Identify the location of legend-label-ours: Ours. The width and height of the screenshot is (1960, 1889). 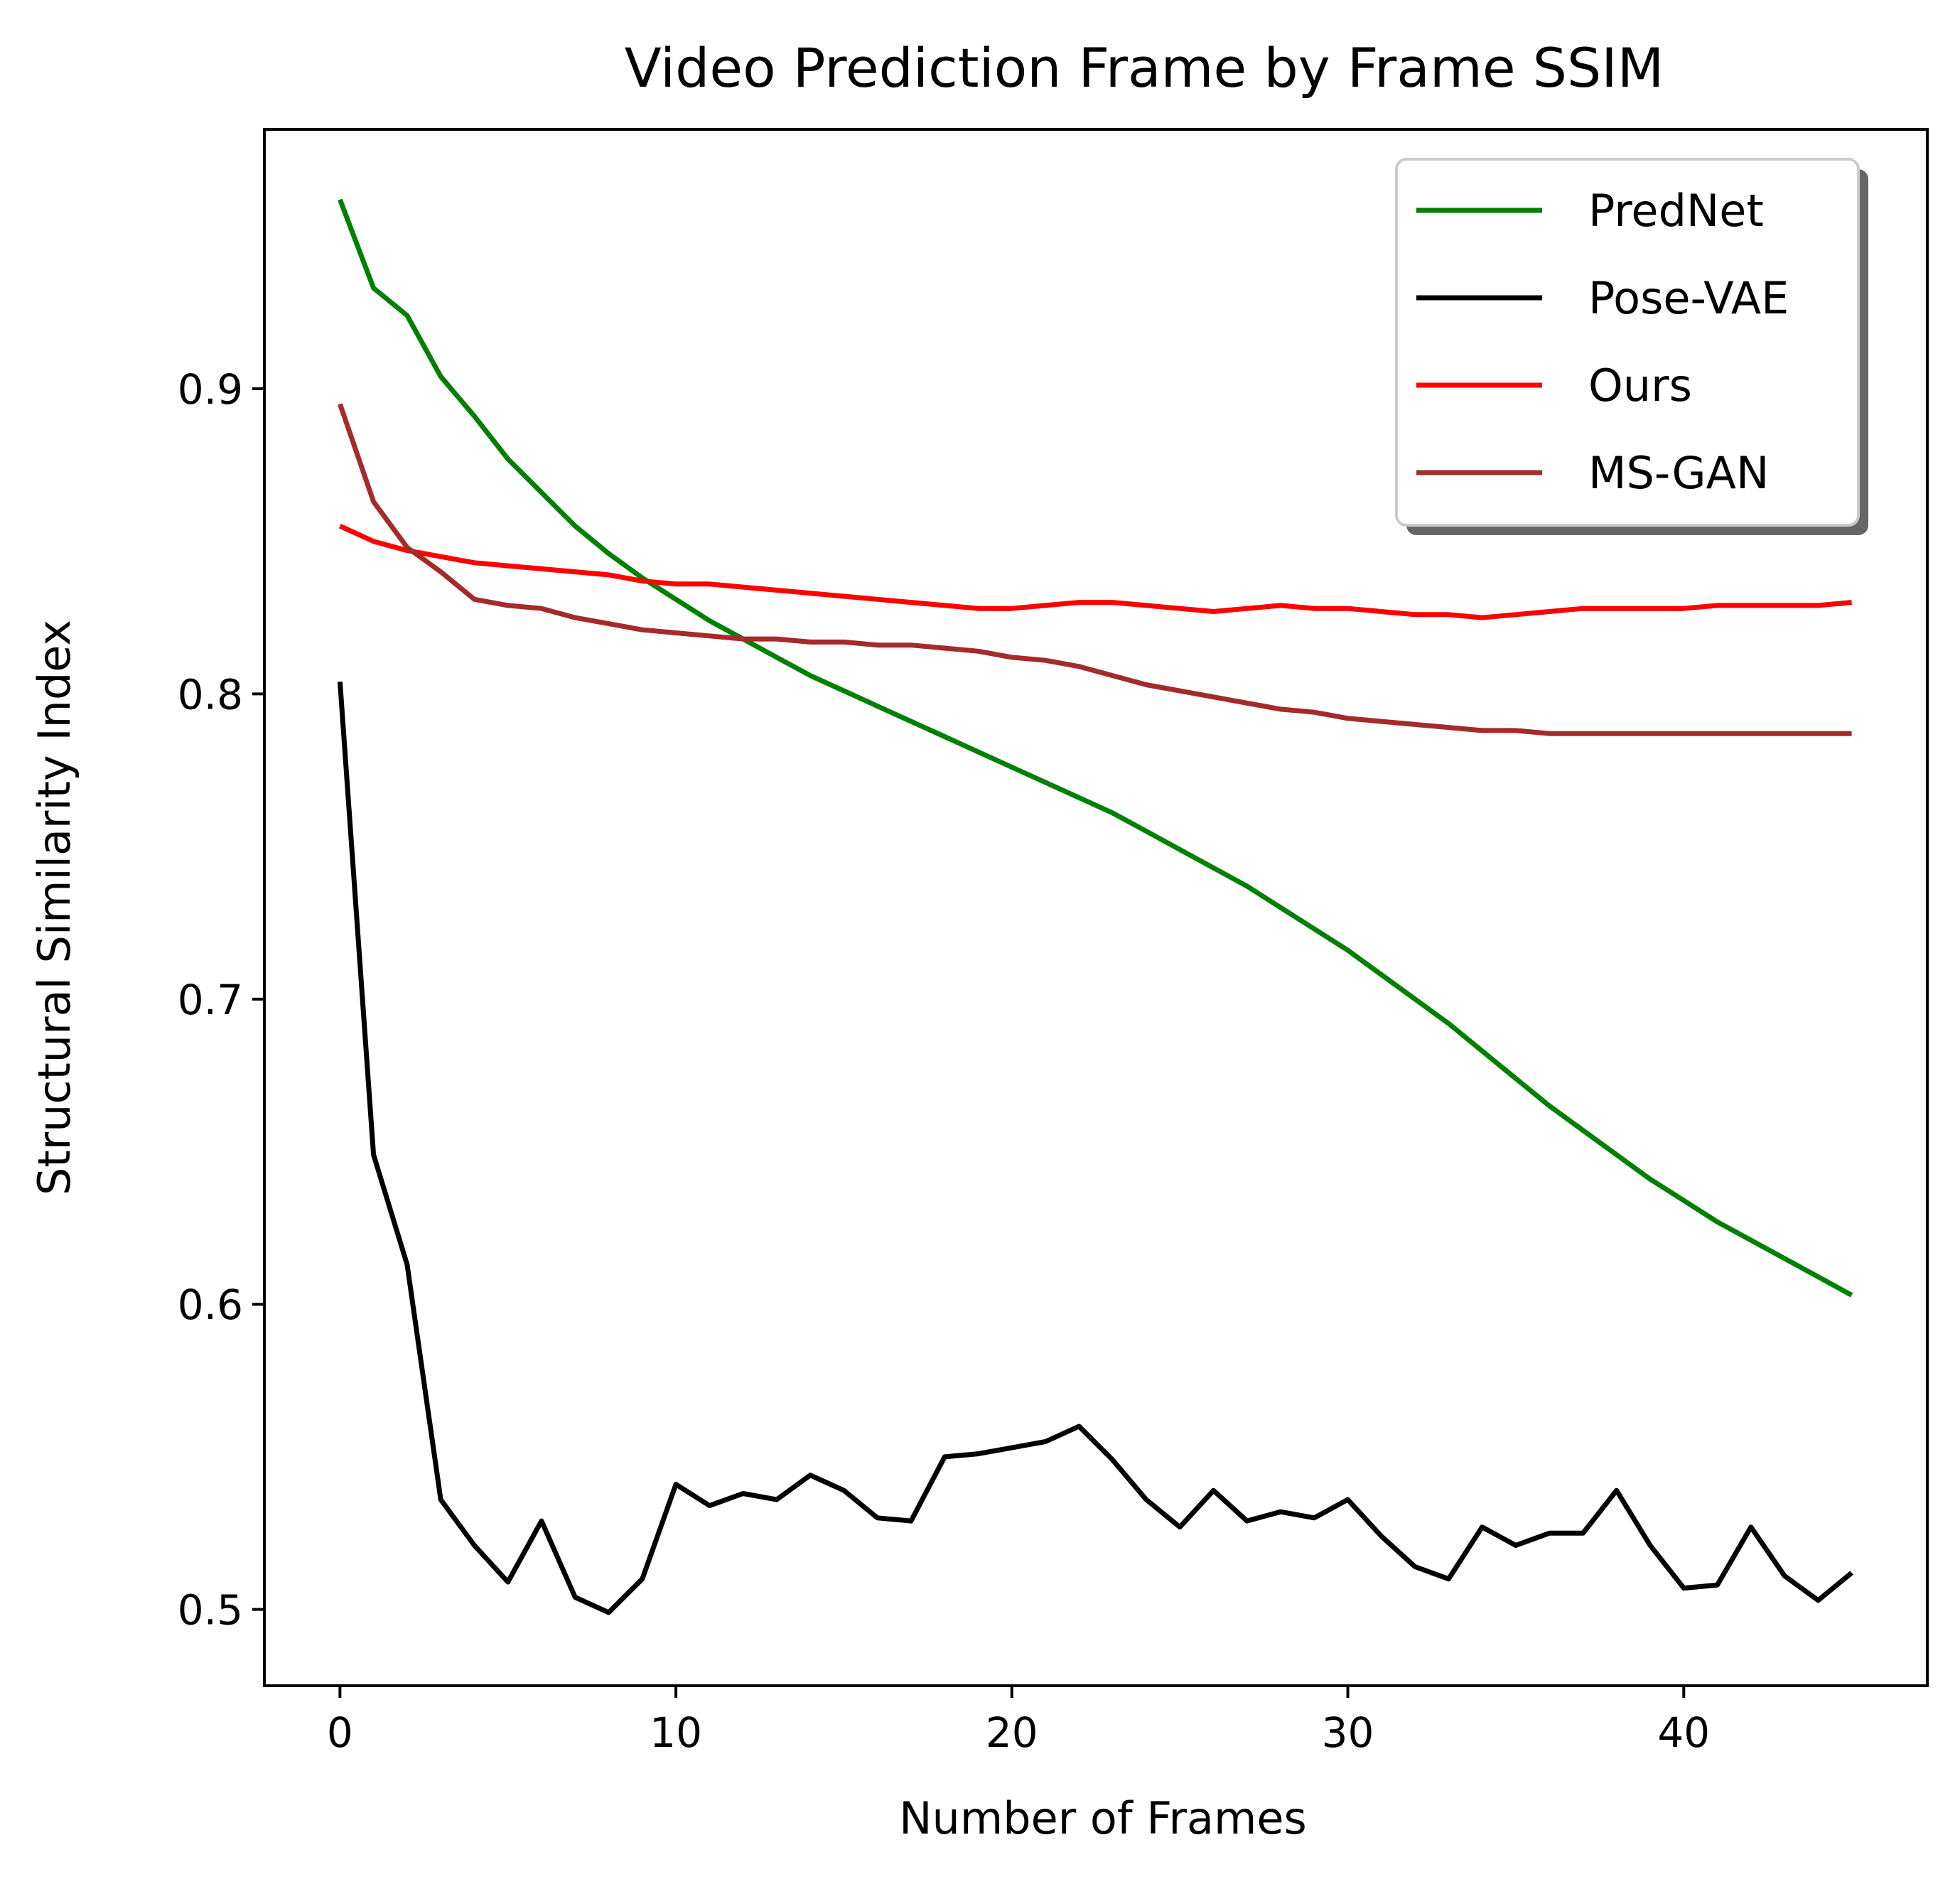
(1640, 385).